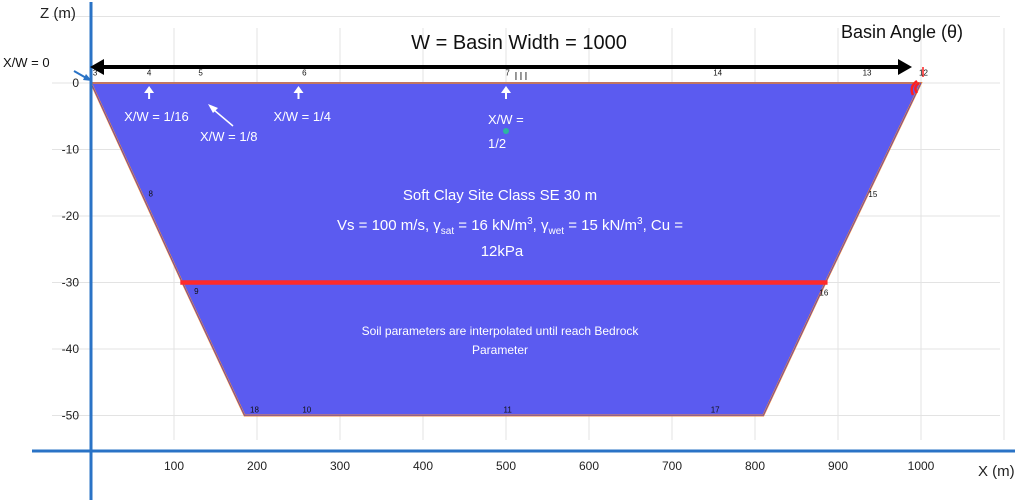 The height and width of the screenshot is (503, 1024). I want to click on node-label: 12, so click(923, 72).